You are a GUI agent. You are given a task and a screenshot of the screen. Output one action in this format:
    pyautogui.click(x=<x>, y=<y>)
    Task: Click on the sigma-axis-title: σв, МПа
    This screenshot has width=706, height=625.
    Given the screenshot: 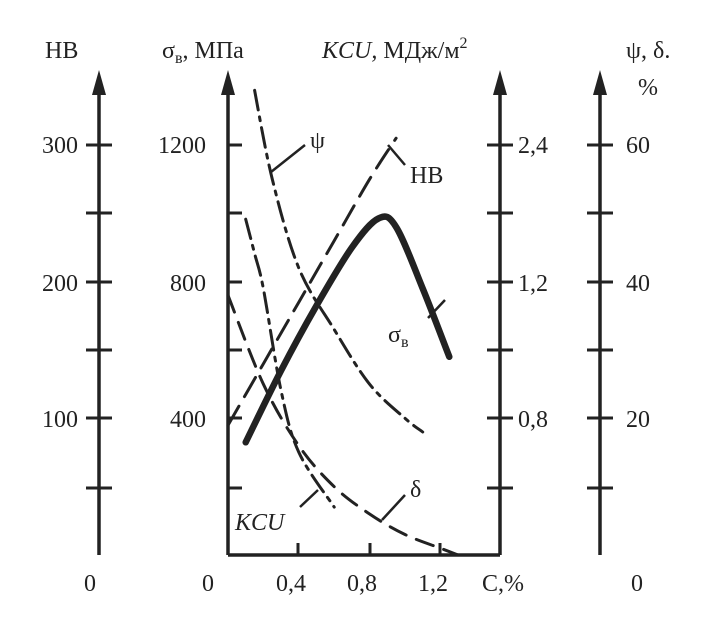 What is the action you would take?
    pyautogui.click(x=203, y=52)
    